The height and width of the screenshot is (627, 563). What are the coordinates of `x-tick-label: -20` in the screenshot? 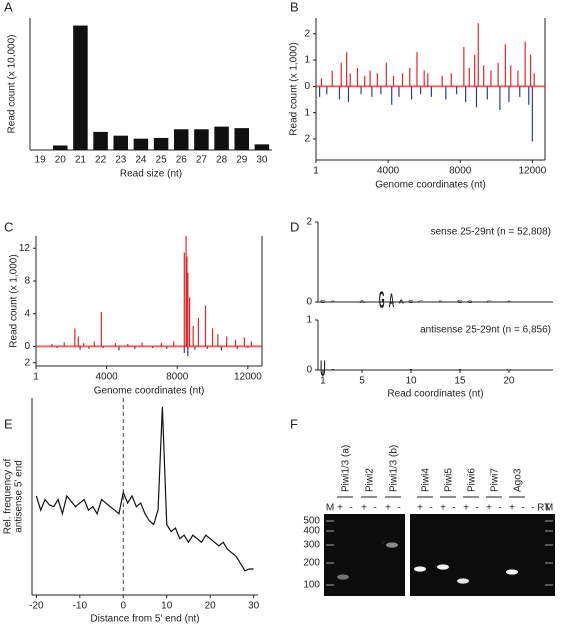 It's located at (36, 606).